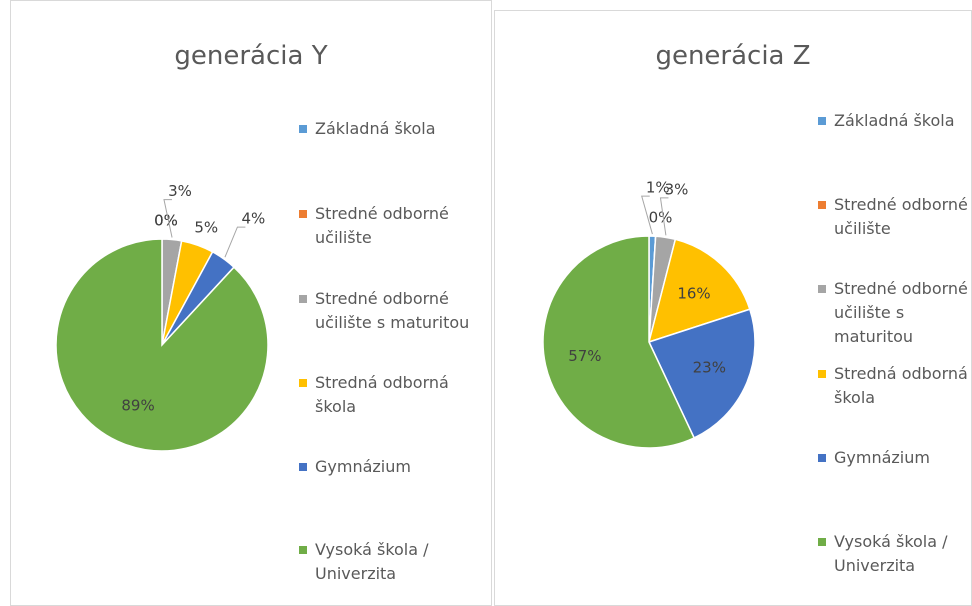 This screenshot has height=606, width=972. What do you see at coordinates (693, 294) in the screenshot?
I see `data-label: 16%` at bounding box center [693, 294].